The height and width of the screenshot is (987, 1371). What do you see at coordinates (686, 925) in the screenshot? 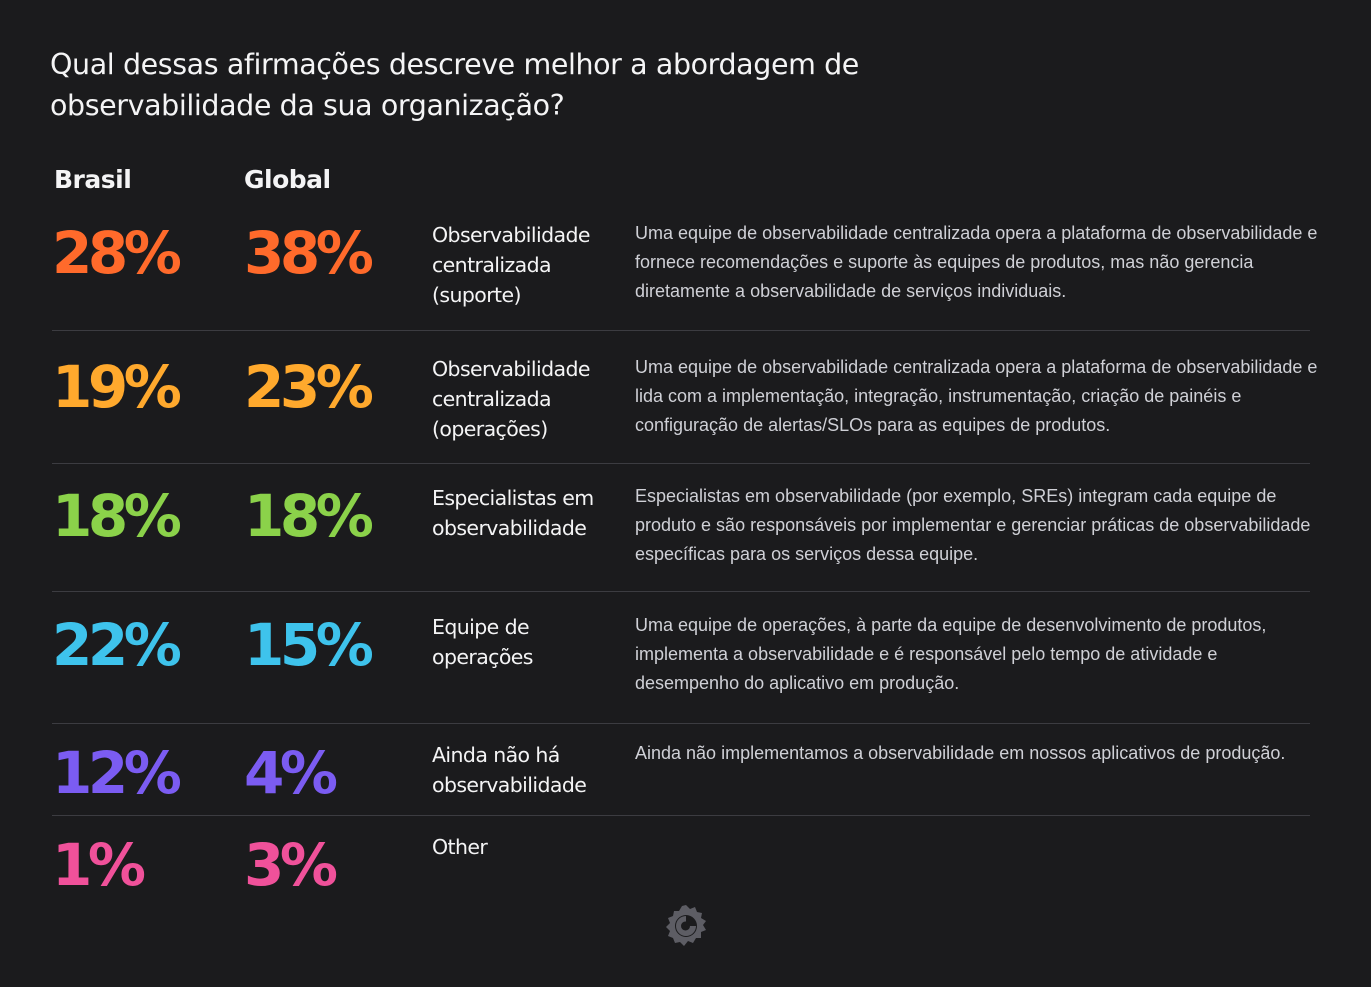
I see `grafana-logo-icon` at bounding box center [686, 925].